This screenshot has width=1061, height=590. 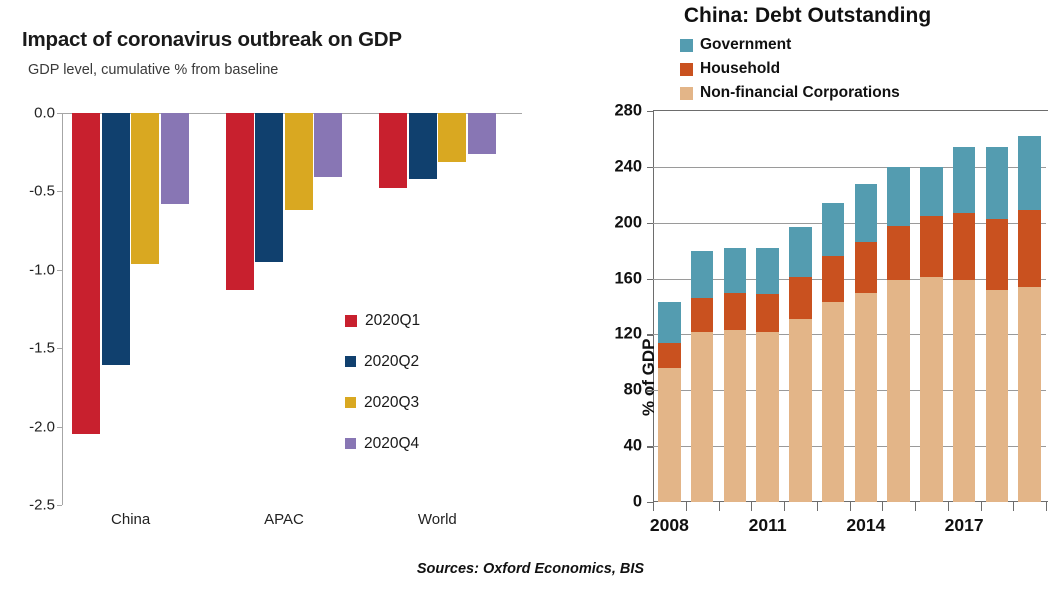 What do you see at coordinates (800, 92) in the screenshot?
I see `legend-label-nonfinancial-corporations: Non-financial Corporations` at bounding box center [800, 92].